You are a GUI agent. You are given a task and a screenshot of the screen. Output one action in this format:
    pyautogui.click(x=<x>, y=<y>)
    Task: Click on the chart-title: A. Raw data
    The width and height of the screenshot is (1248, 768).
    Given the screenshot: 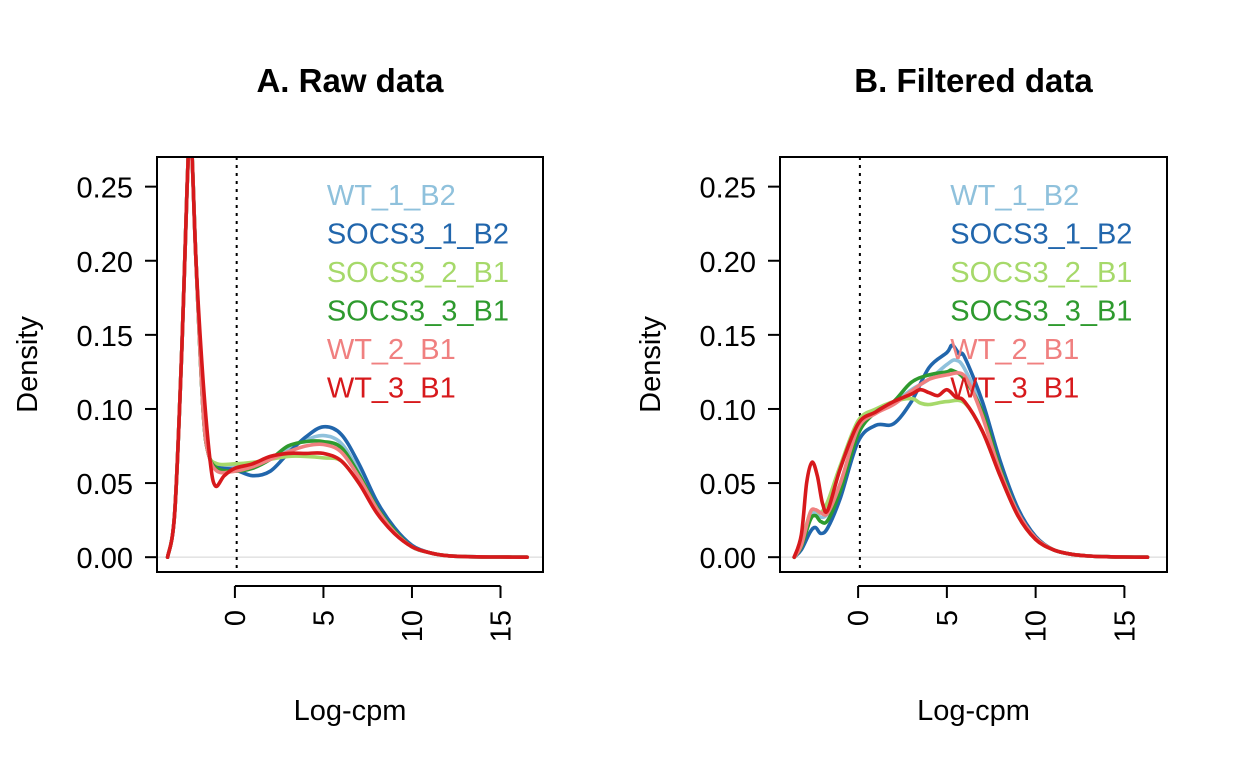 What is the action you would take?
    pyautogui.click(x=350, y=80)
    